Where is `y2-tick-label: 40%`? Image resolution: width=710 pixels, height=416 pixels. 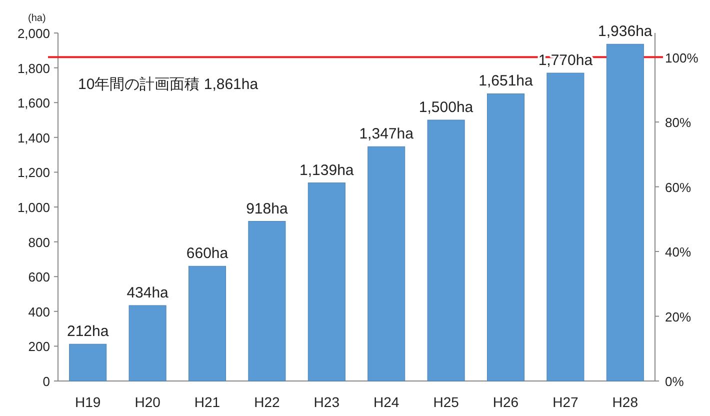 y2-tick-label: 40% is located at coordinates (678, 252).